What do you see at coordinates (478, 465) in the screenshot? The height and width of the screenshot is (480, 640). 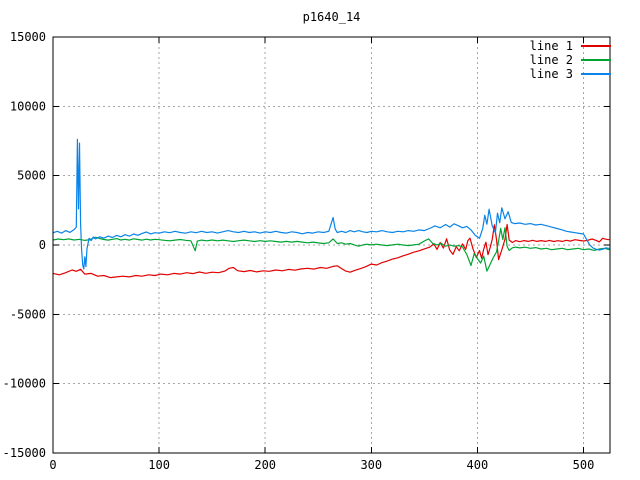 I see `svg-text: 400` at bounding box center [478, 465].